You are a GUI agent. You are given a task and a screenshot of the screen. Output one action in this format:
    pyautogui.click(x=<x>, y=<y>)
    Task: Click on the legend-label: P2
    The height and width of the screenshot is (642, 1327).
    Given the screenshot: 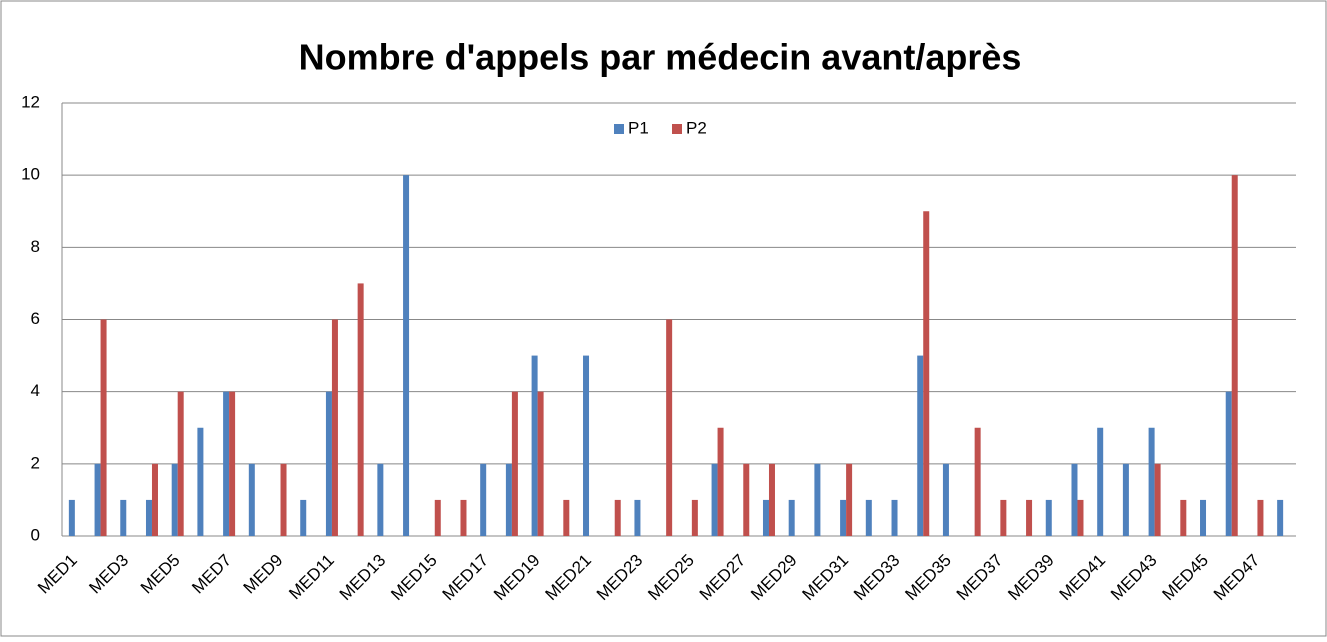 What is the action you would take?
    pyautogui.click(x=696, y=127)
    